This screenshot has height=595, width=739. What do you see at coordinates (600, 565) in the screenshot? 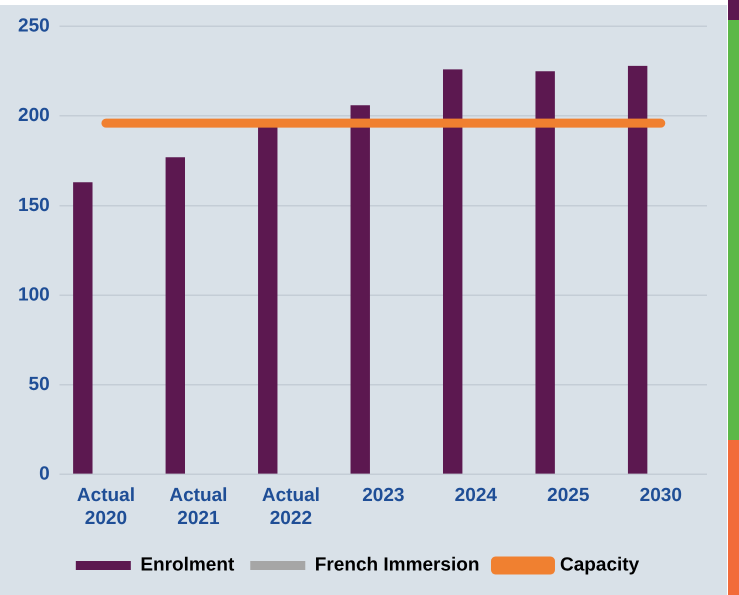
I see `legend-label: Capacity` at bounding box center [600, 565].